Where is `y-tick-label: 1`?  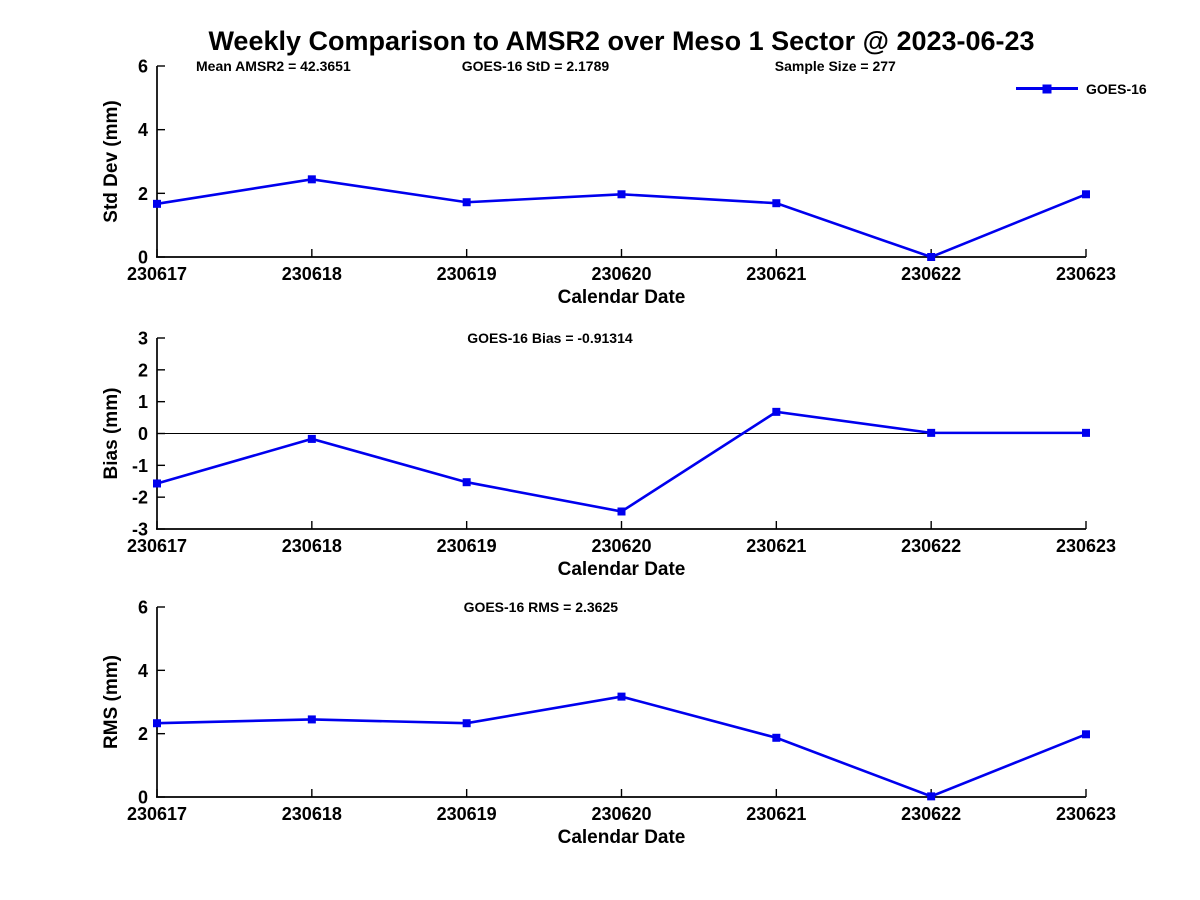
y-tick-label: 1 is located at coordinates (143, 402).